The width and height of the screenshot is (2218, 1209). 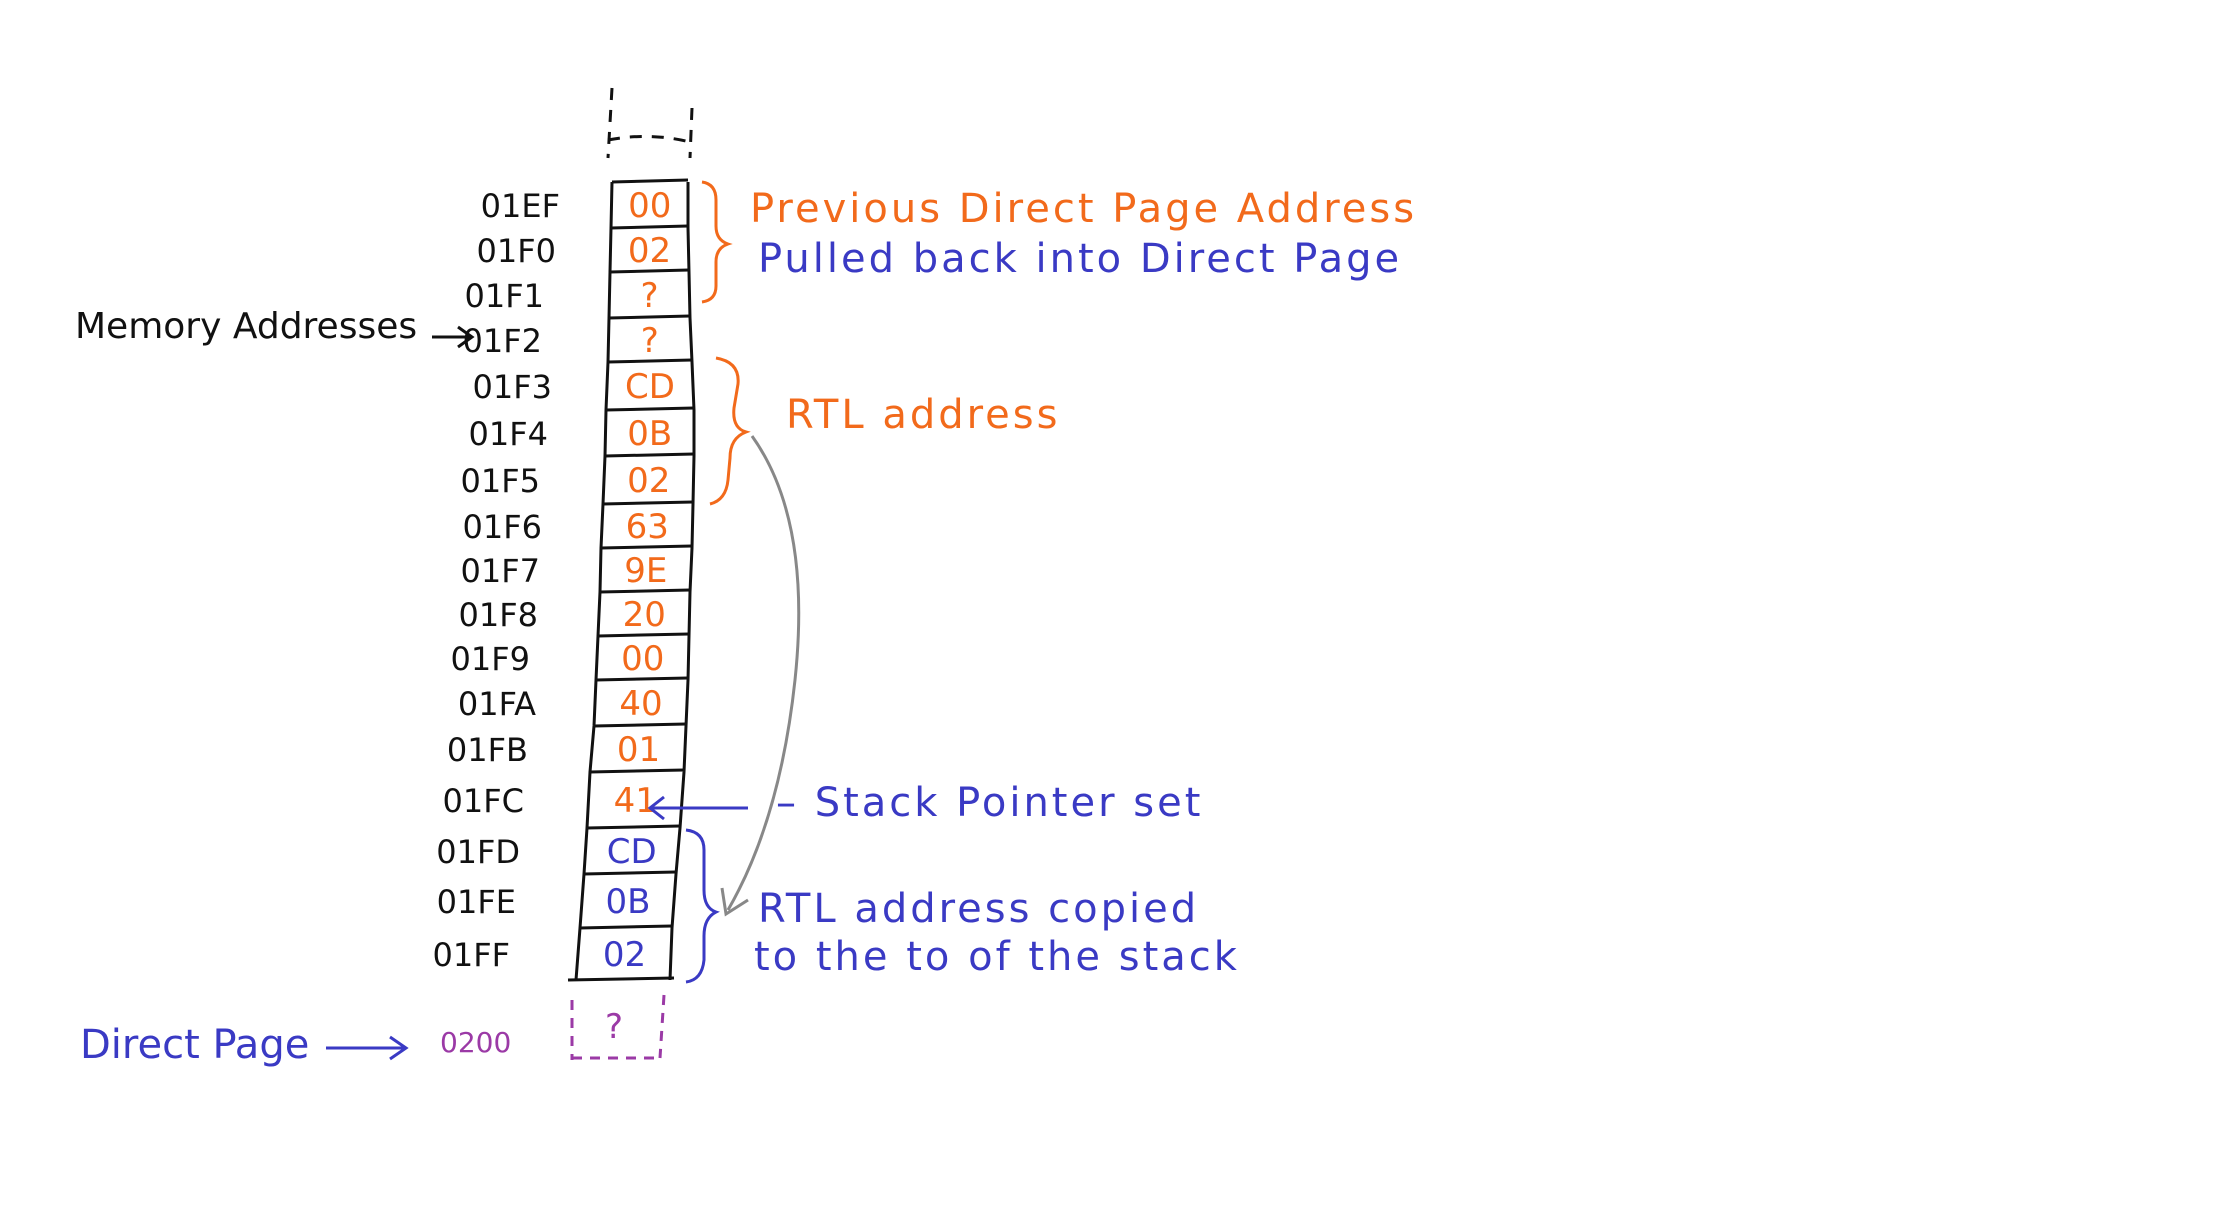 What do you see at coordinates (614, 1027) in the screenshot?
I see `direct-page-value: ?` at bounding box center [614, 1027].